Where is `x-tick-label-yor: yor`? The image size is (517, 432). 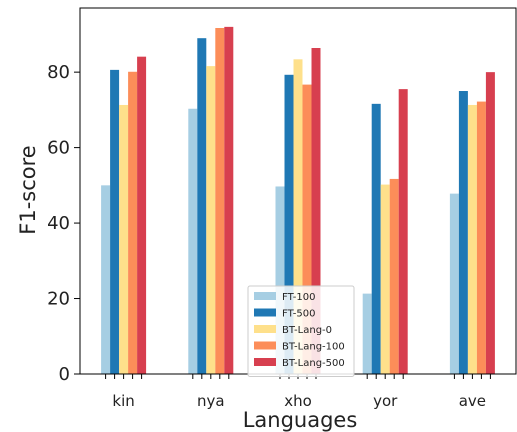
x-tick-label-yor: yor is located at coordinates (385, 401).